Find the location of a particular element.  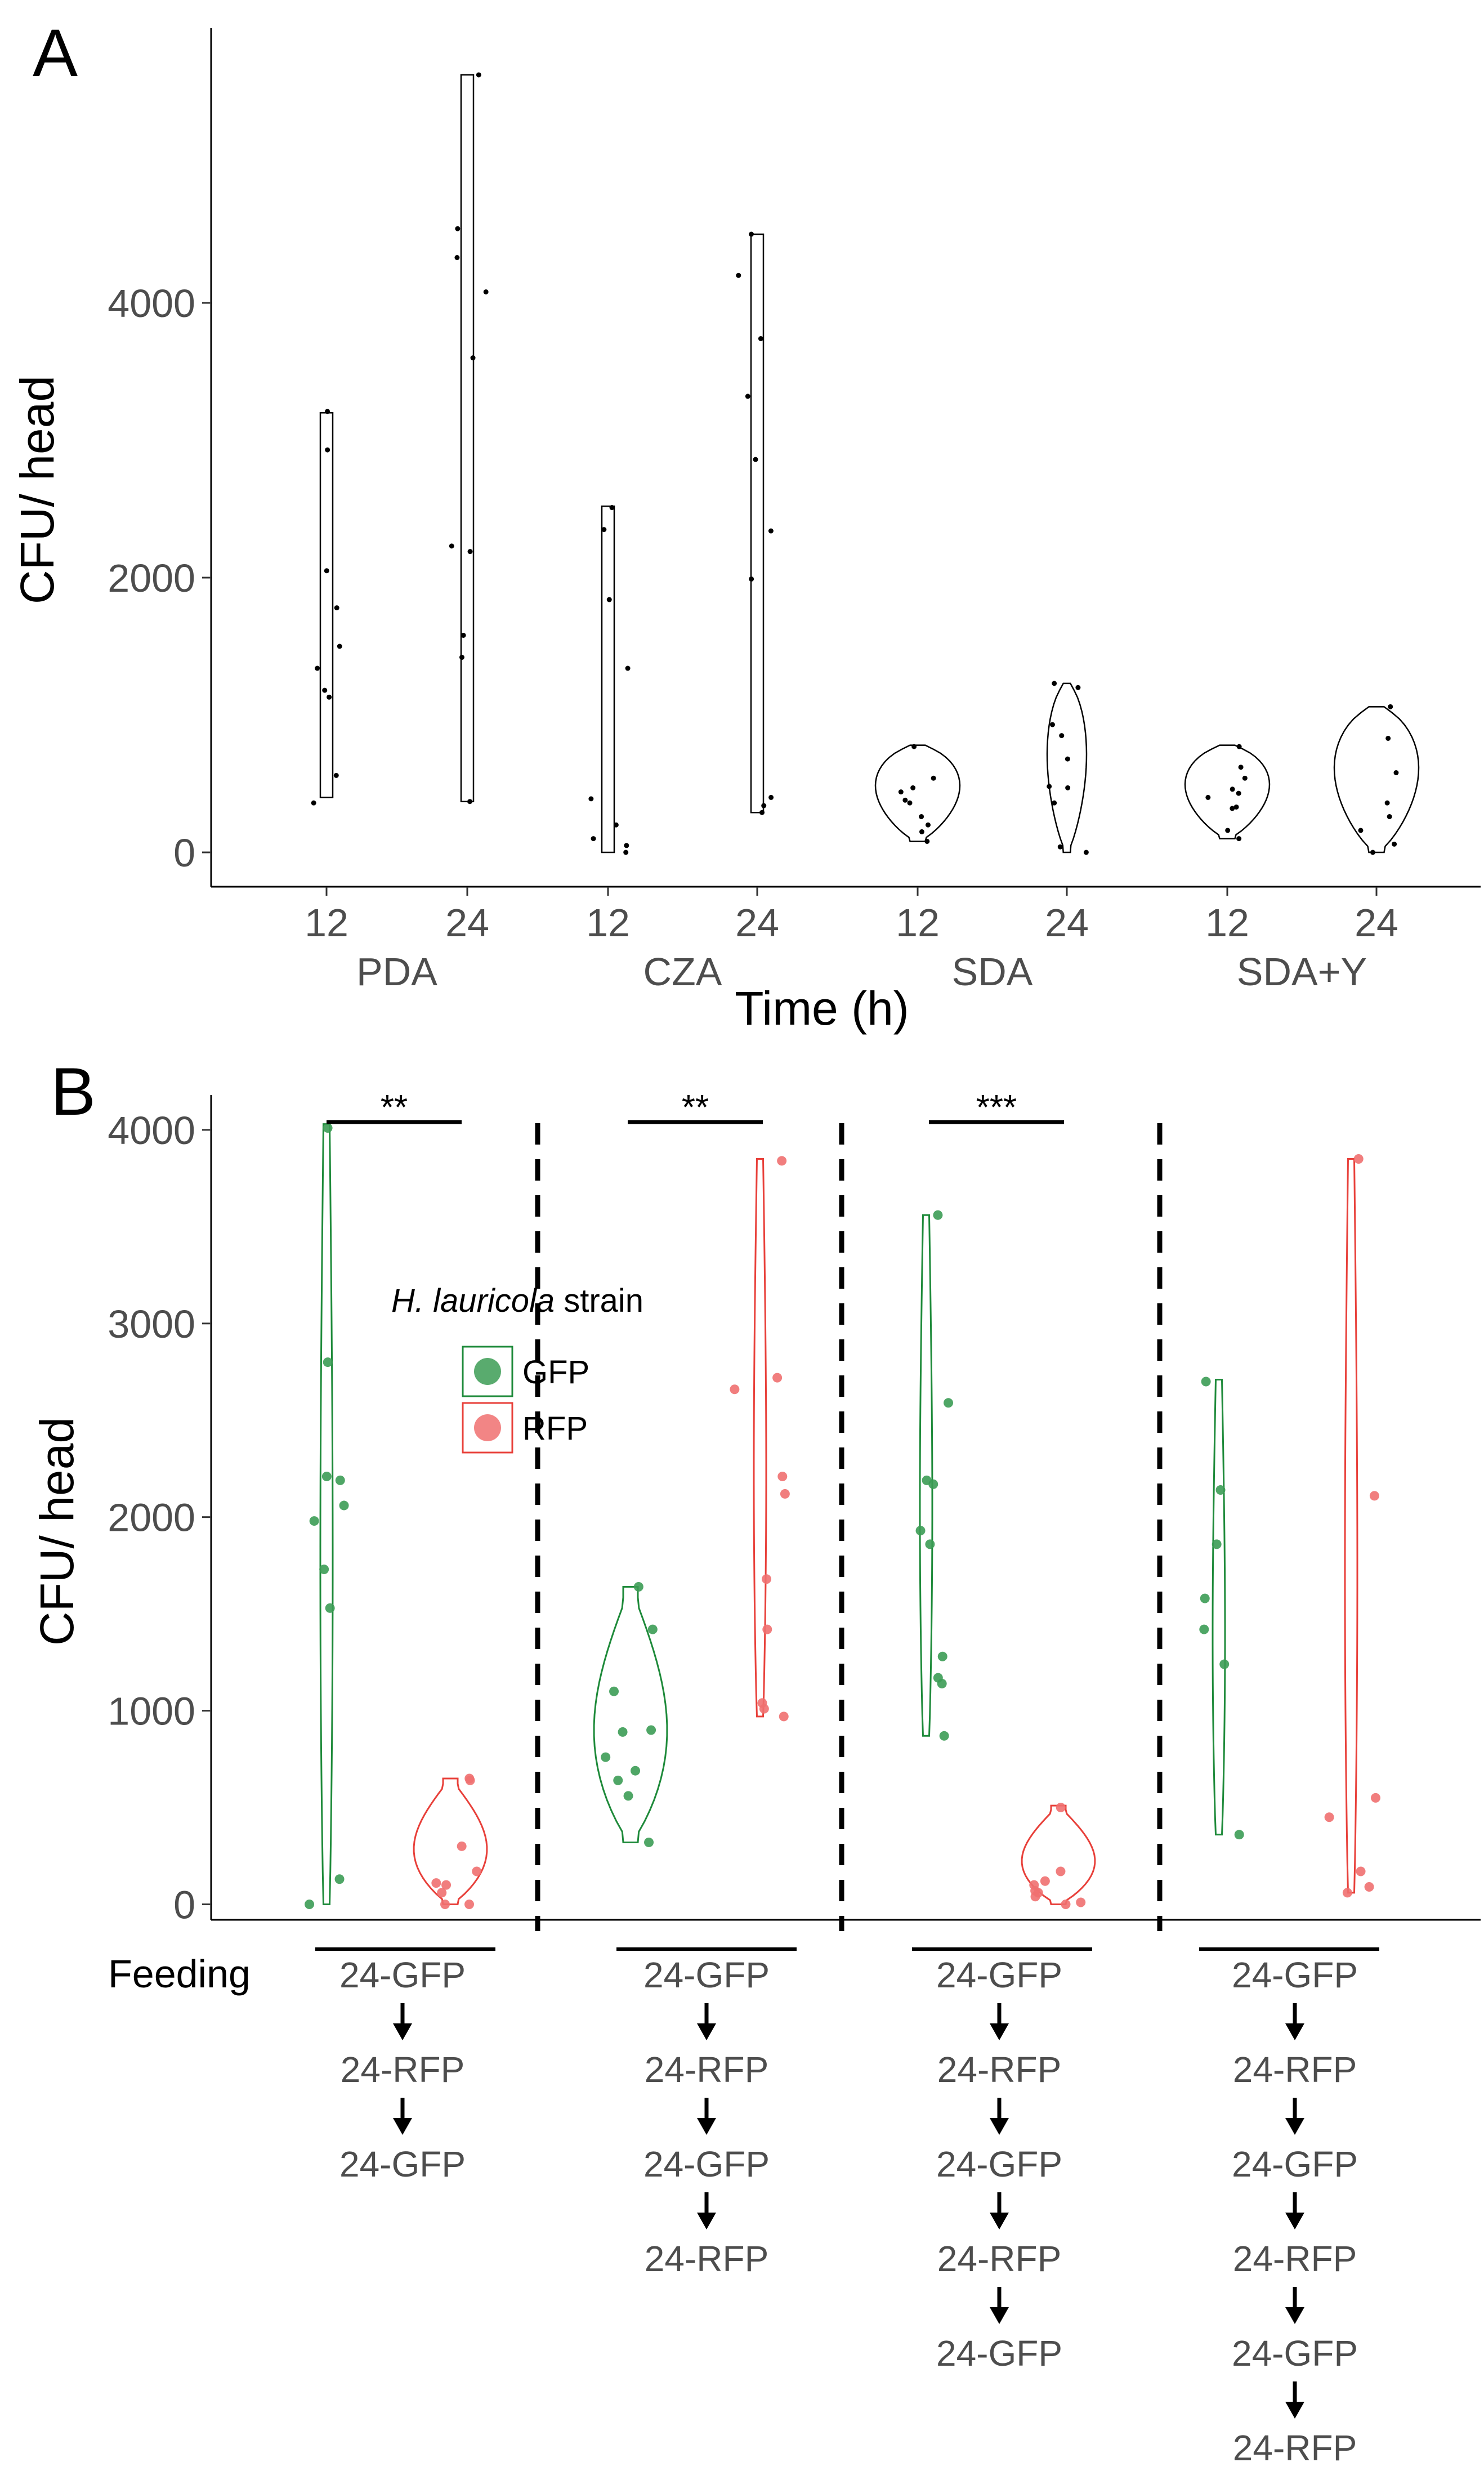

panel-a-y-axis-title: CFU/ head is located at coordinates (37, 490).